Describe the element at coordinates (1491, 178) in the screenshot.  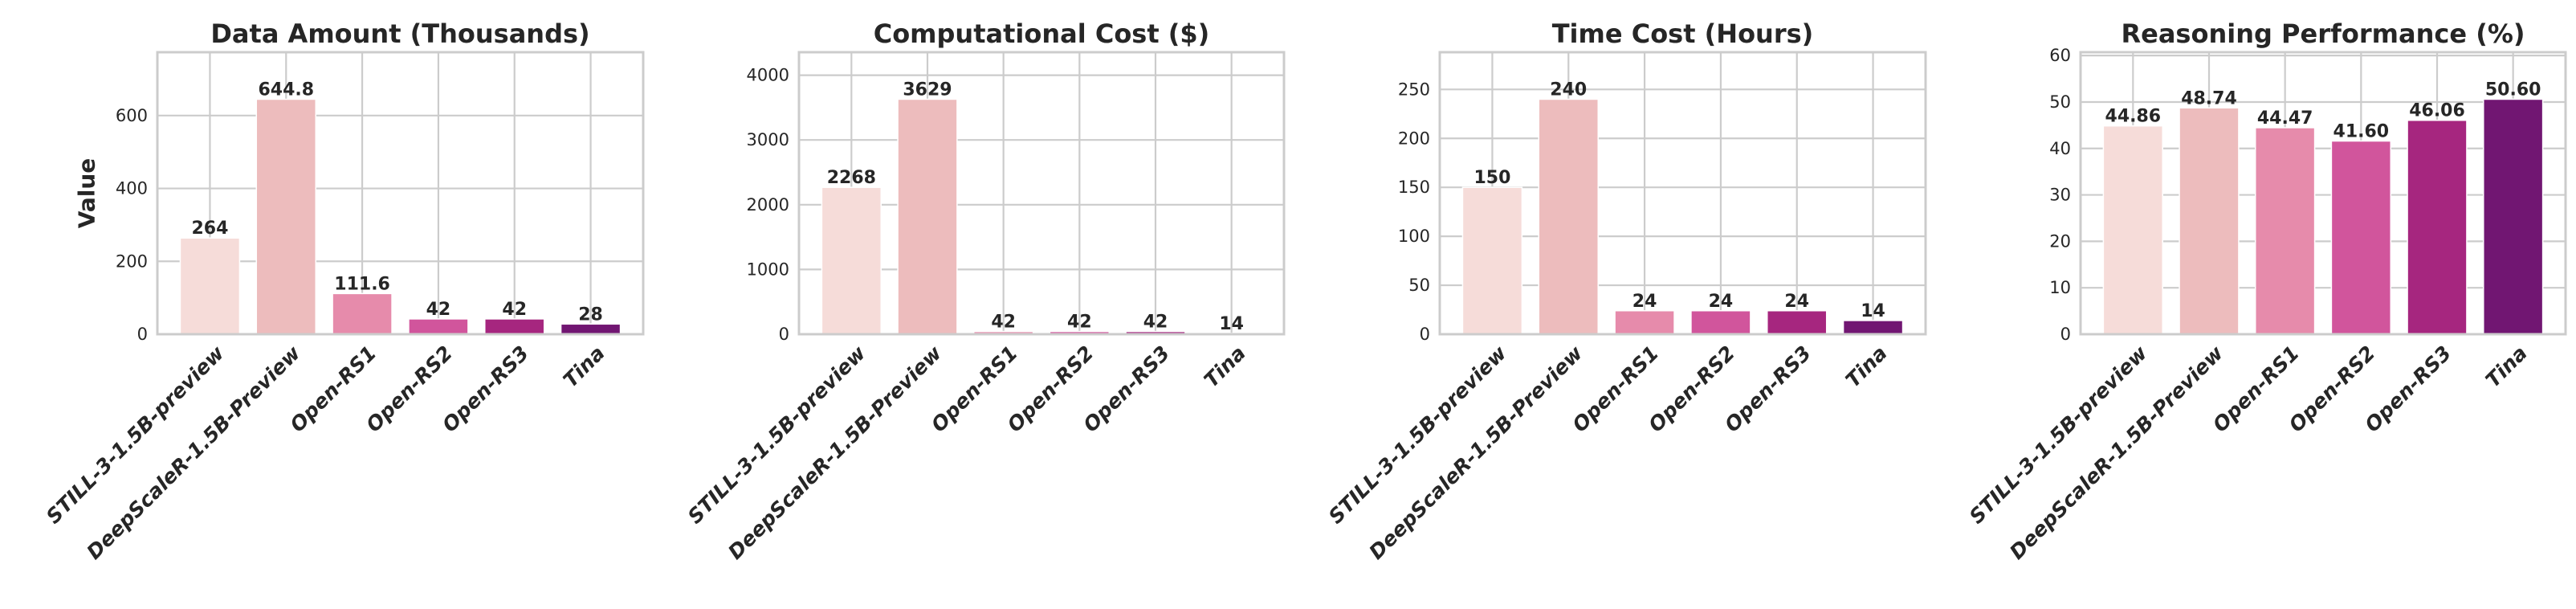
I see `bar-value-label: 150` at that location.